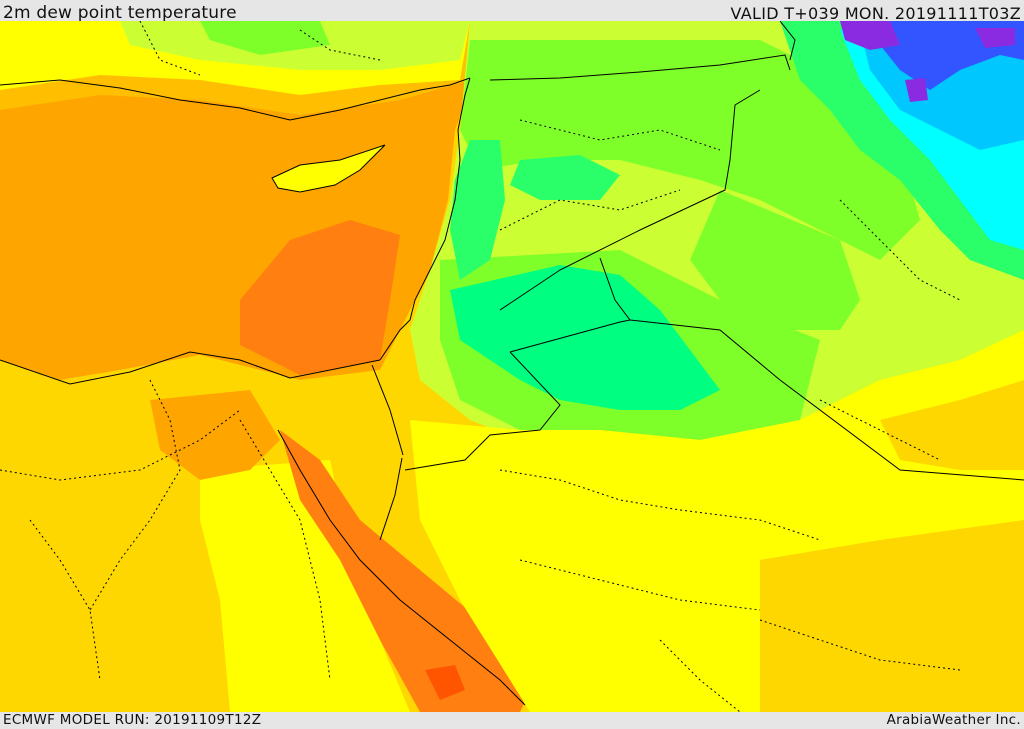 The image size is (1024, 729). What do you see at coordinates (892, 616) in the screenshot?
I see `field-arabia-gold` at bounding box center [892, 616].